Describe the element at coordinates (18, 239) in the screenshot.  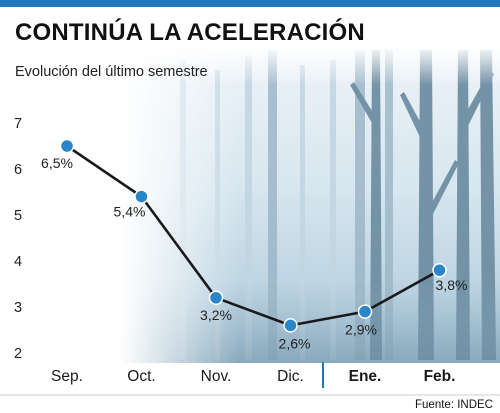
I see `y-axis-ticks: 2 3 4 5 6 7` at that location.